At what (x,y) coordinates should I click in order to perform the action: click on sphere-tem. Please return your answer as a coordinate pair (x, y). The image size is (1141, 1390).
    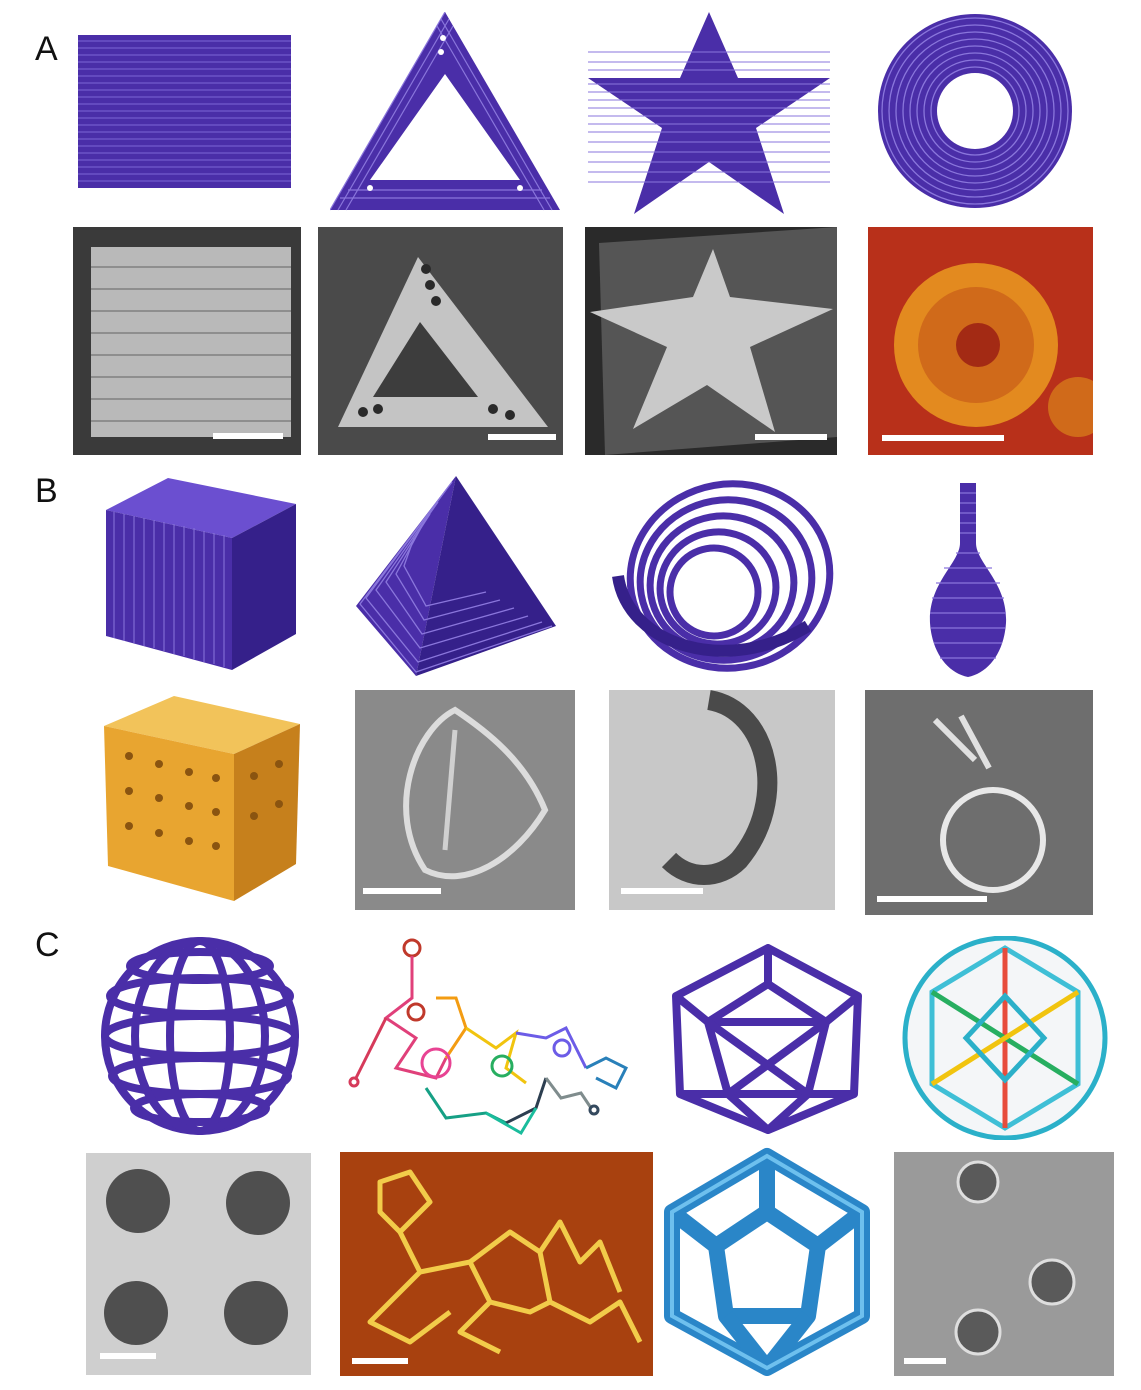
    Looking at the image, I should click on (198, 1264).